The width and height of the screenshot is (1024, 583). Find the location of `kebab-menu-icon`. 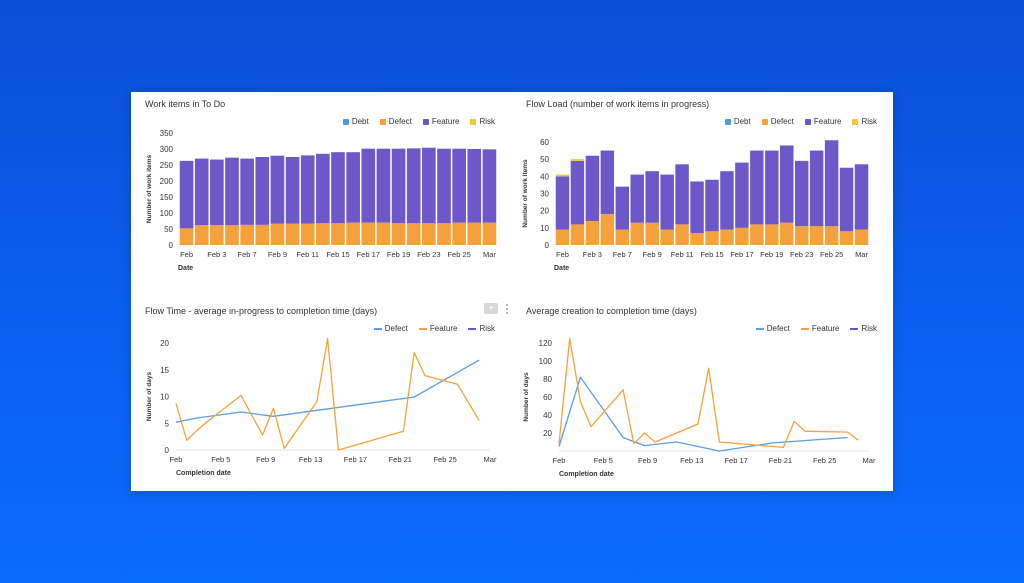

kebab-menu-icon is located at coordinates (507, 308).